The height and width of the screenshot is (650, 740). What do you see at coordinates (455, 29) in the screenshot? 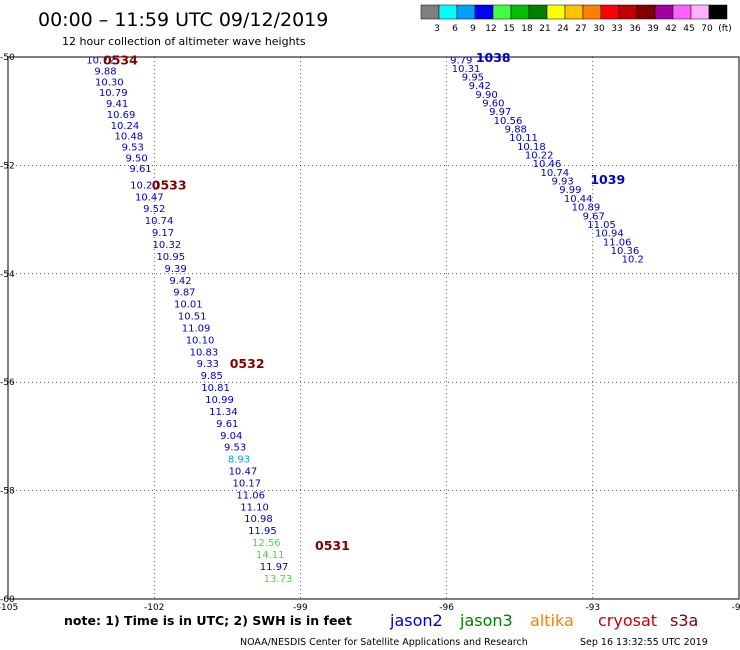
I see `colorbar-label: 6` at bounding box center [455, 29].